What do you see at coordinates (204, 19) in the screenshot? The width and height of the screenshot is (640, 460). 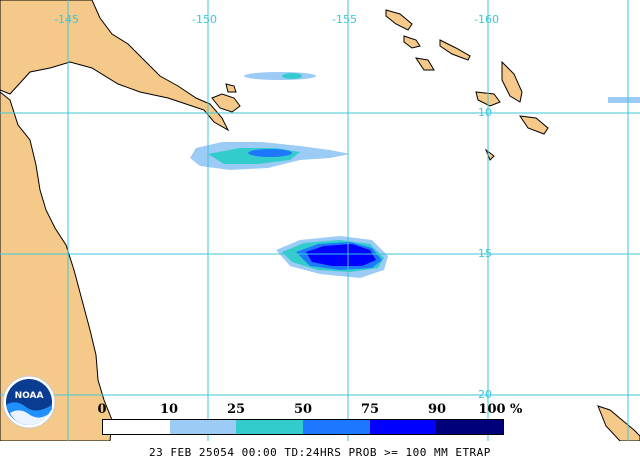 I see `lon-label-150: -150` at bounding box center [204, 19].